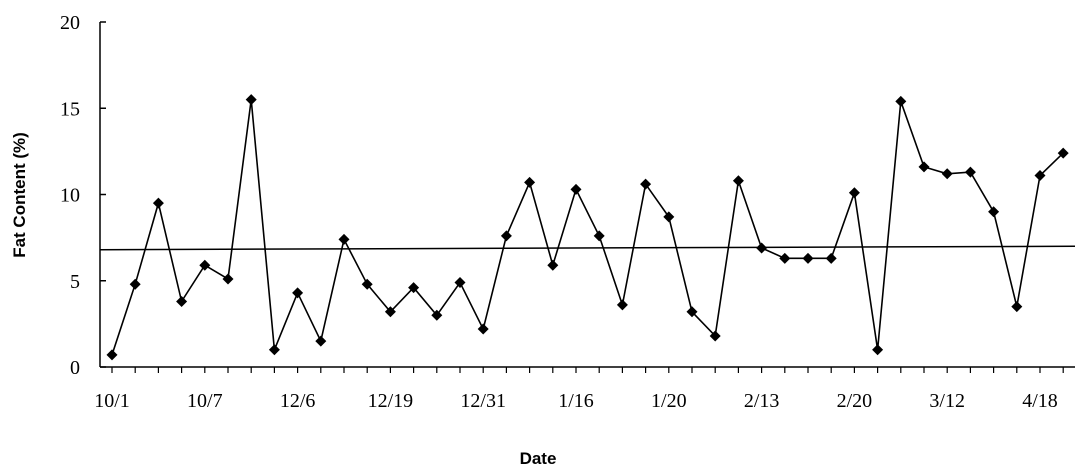 The height and width of the screenshot is (472, 1078). What do you see at coordinates (483, 401) in the screenshot?
I see `x-tick-label: 12/31` at bounding box center [483, 401].